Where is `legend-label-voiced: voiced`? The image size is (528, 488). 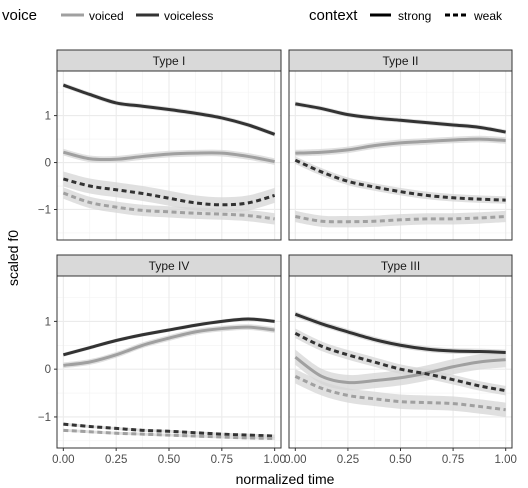 legend-label-voiced: voiced is located at coordinates (106, 16).